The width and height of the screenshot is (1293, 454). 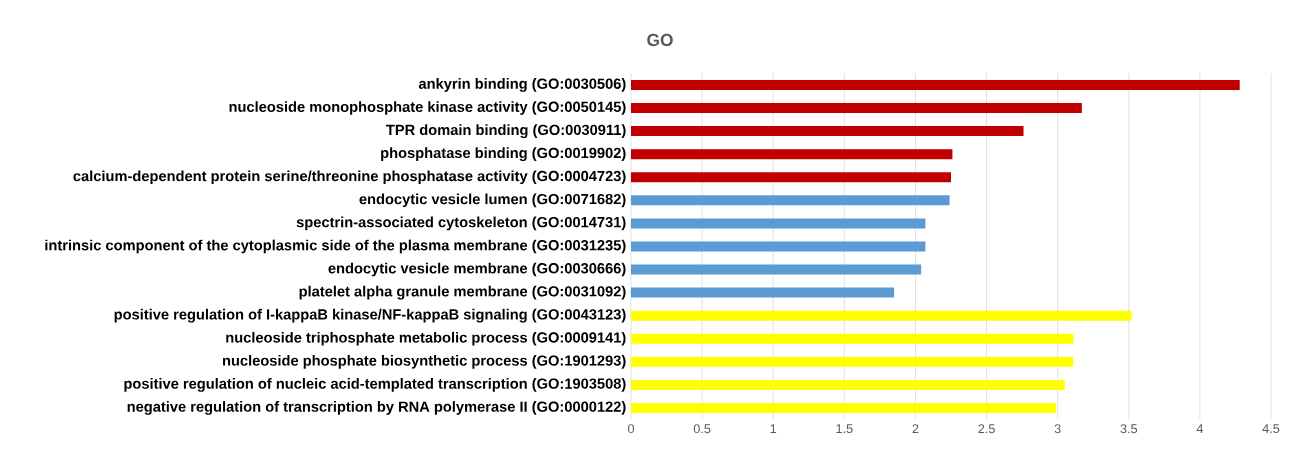 I want to click on x-tick-label: 4, so click(x=1200, y=428).